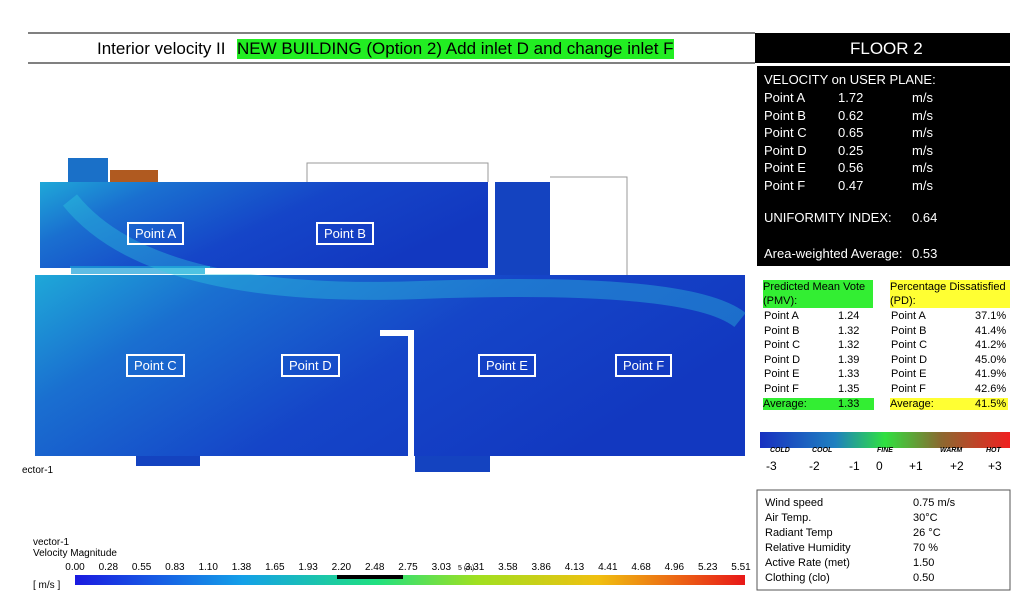  Describe the element at coordinates (991, 316) in the screenshot. I see `pd-value: 37.1%` at that location.